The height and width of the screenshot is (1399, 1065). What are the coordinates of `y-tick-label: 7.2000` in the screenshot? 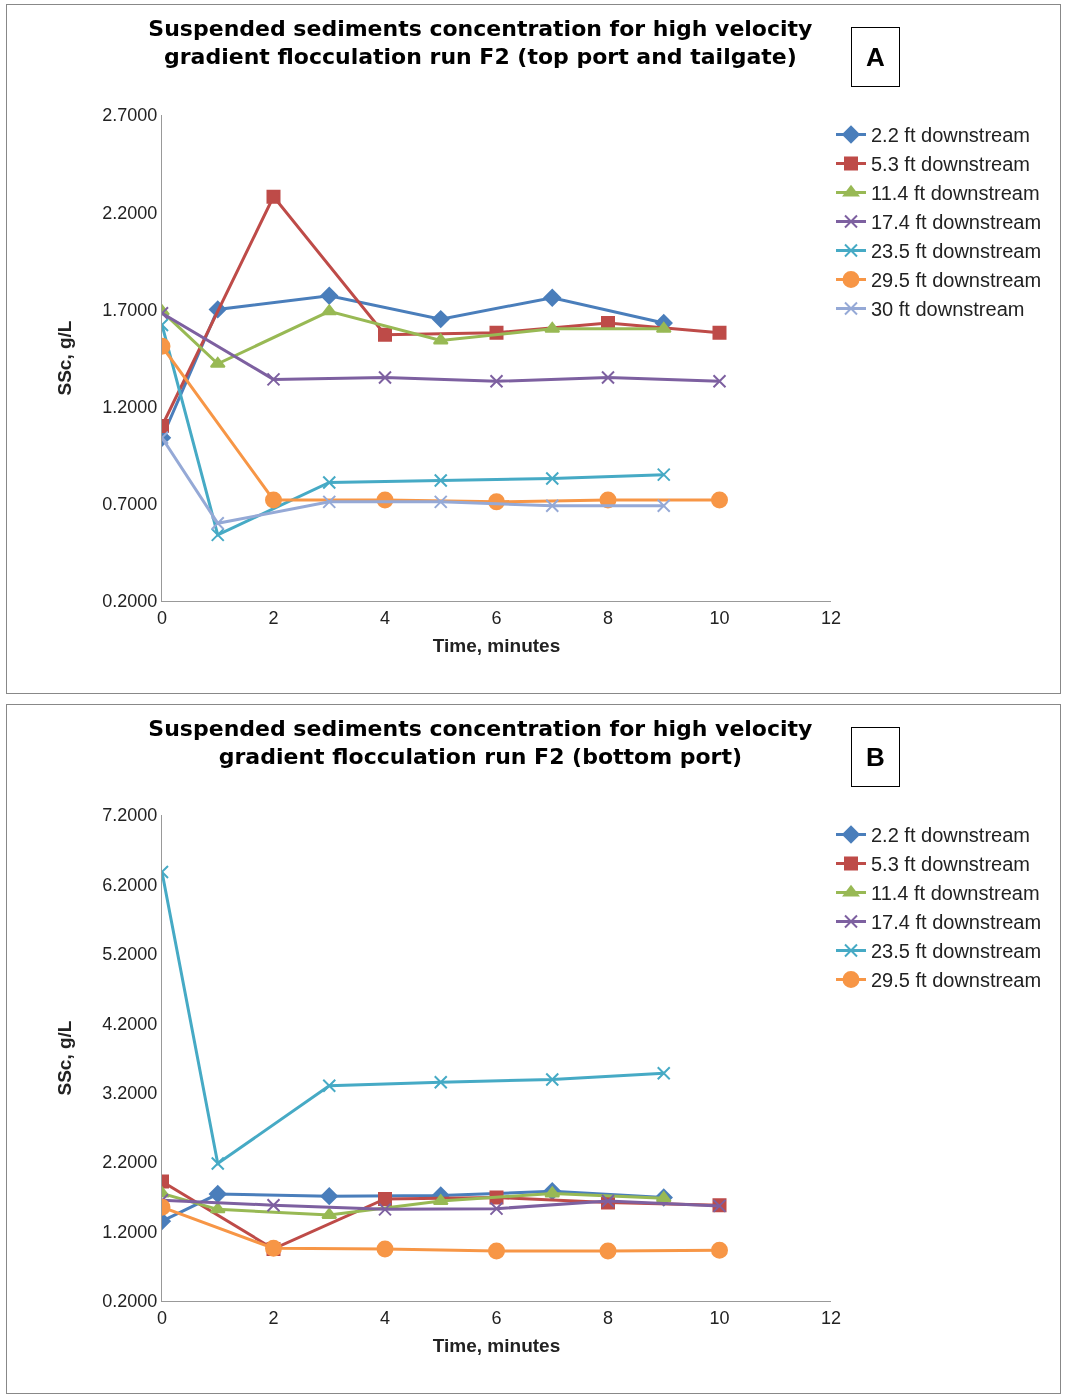 It's located at (130, 815).